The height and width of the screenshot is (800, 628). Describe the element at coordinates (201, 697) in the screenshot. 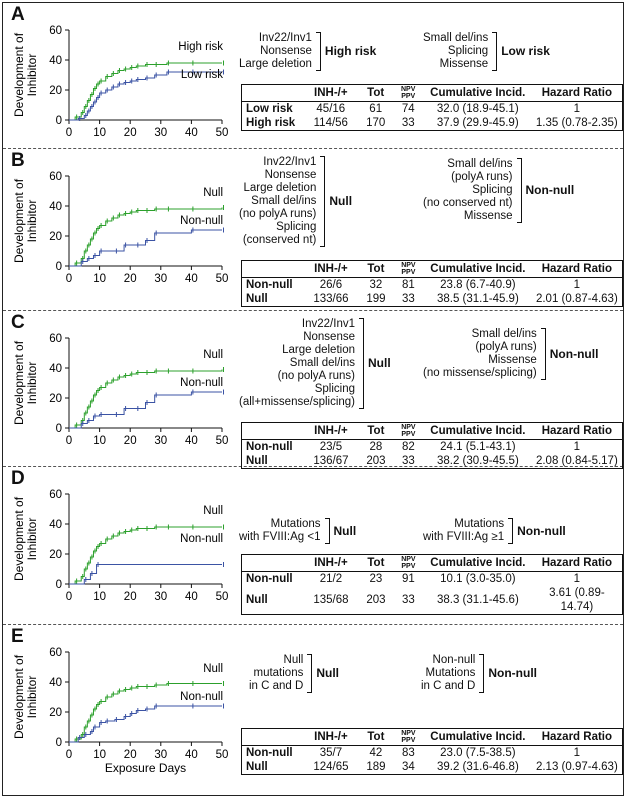

I see `series-label: Non-null` at that location.